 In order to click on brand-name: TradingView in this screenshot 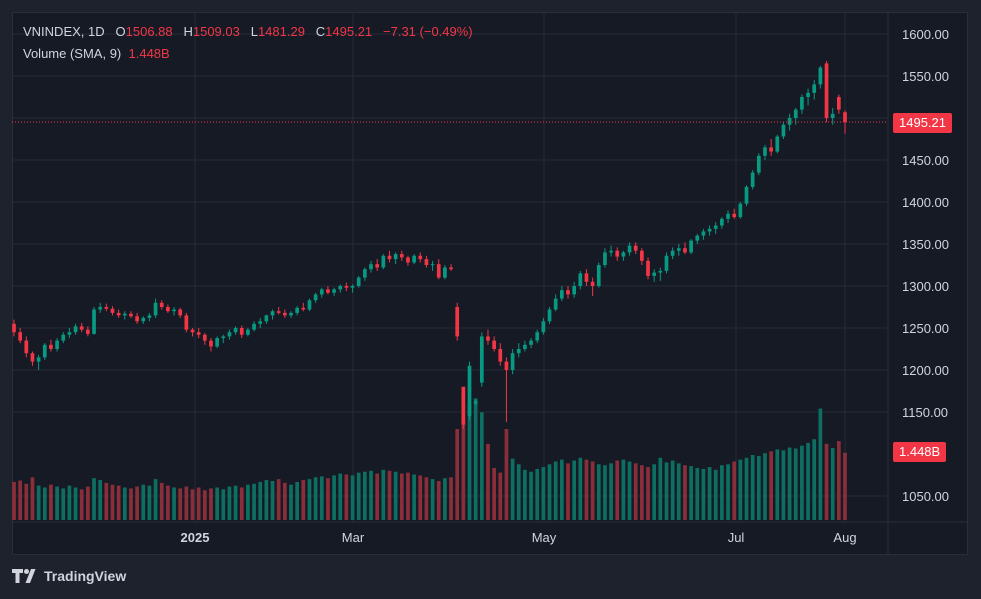, I will do `click(85, 576)`.